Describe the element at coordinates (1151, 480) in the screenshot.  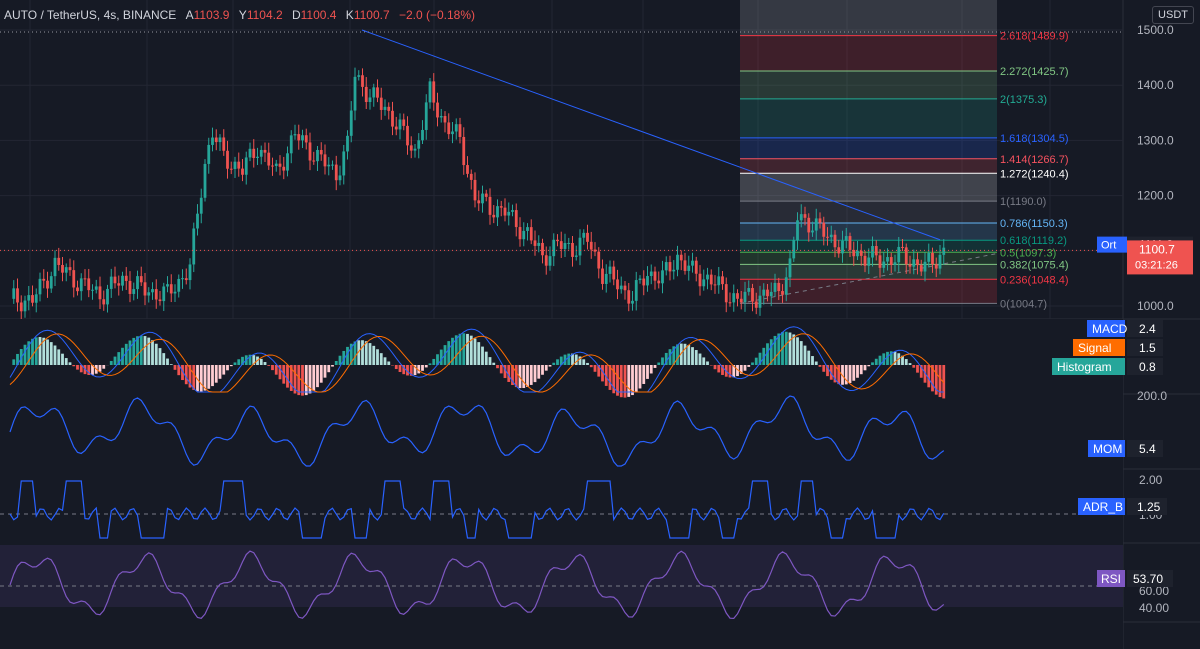
I see `adr-y-tick: 2.00` at that location.